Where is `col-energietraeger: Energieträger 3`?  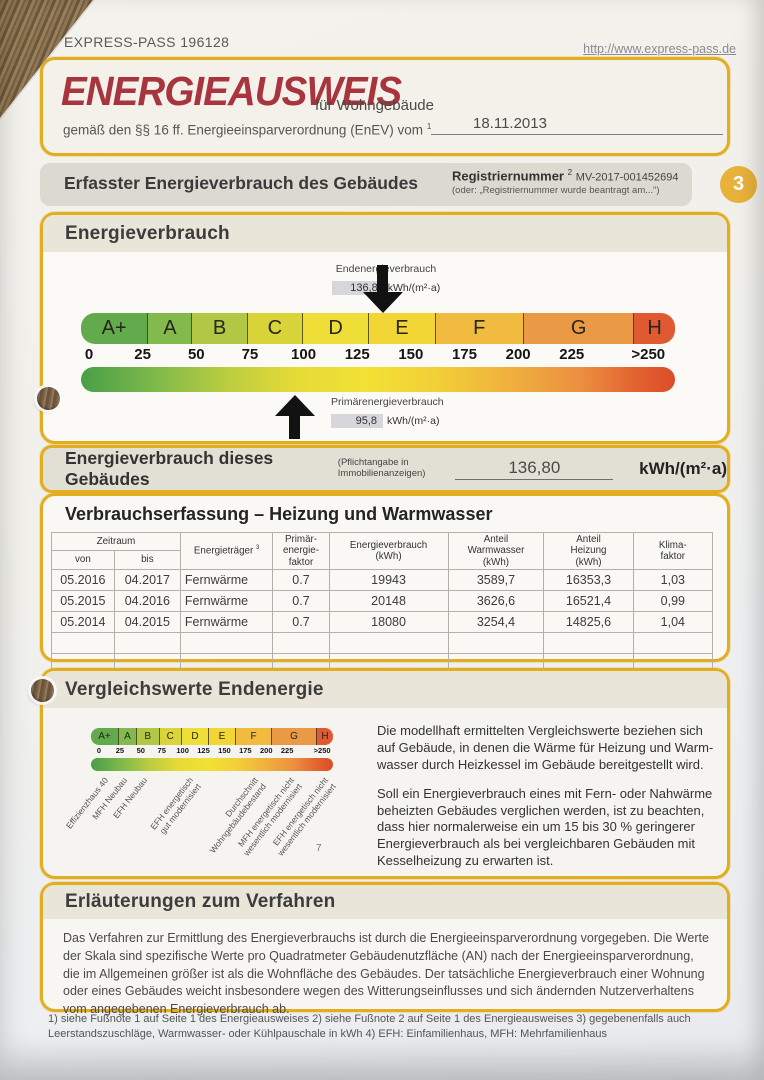 col-energietraeger: Energieträger 3 is located at coordinates (226, 551).